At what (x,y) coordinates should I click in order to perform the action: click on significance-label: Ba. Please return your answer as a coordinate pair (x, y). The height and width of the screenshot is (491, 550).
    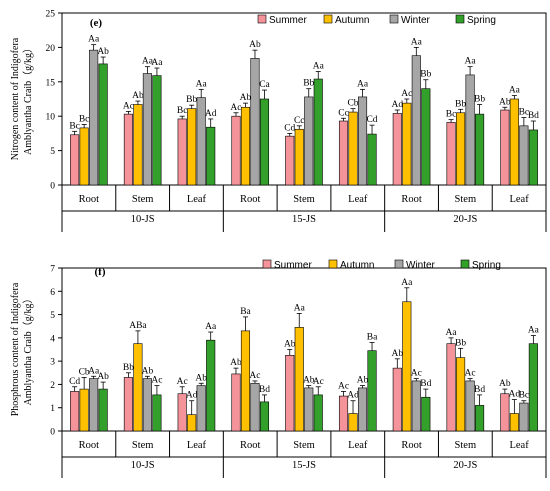
    Looking at the image, I should click on (245, 312).